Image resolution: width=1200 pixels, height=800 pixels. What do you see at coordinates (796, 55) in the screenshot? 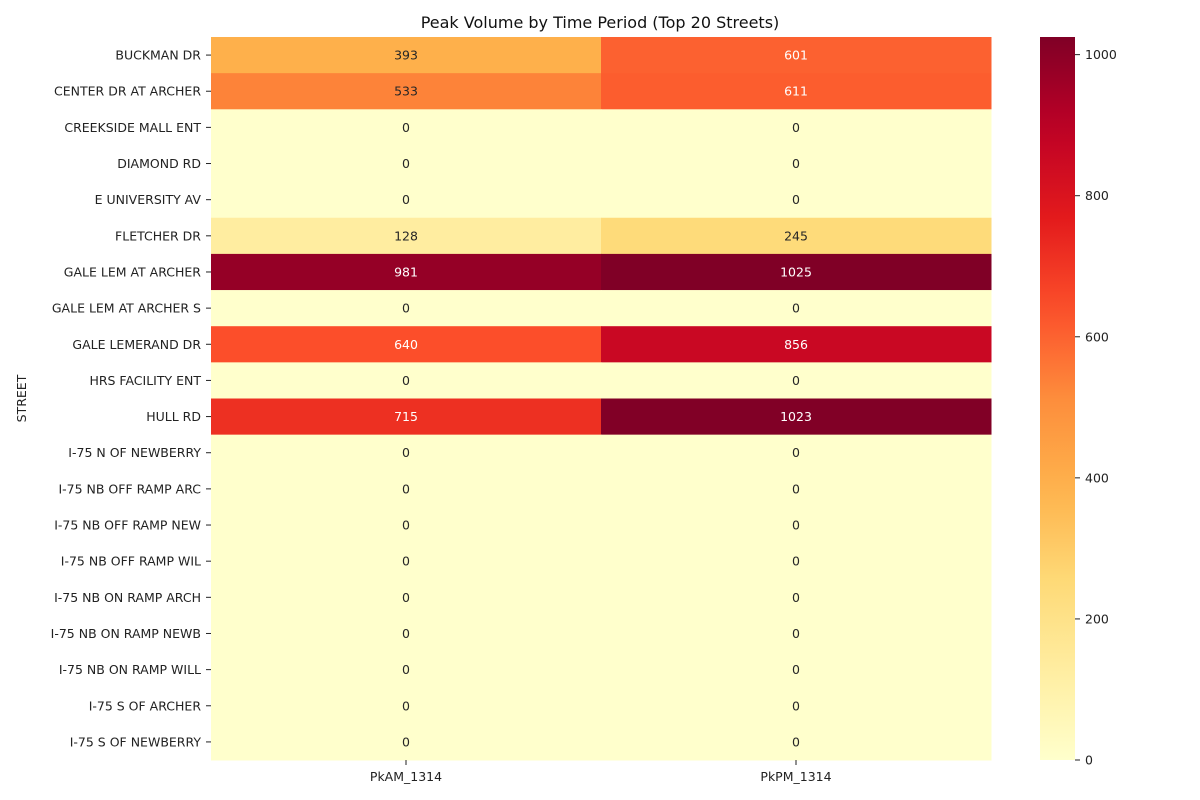
I see `cell-value-label: 601` at bounding box center [796, 55].